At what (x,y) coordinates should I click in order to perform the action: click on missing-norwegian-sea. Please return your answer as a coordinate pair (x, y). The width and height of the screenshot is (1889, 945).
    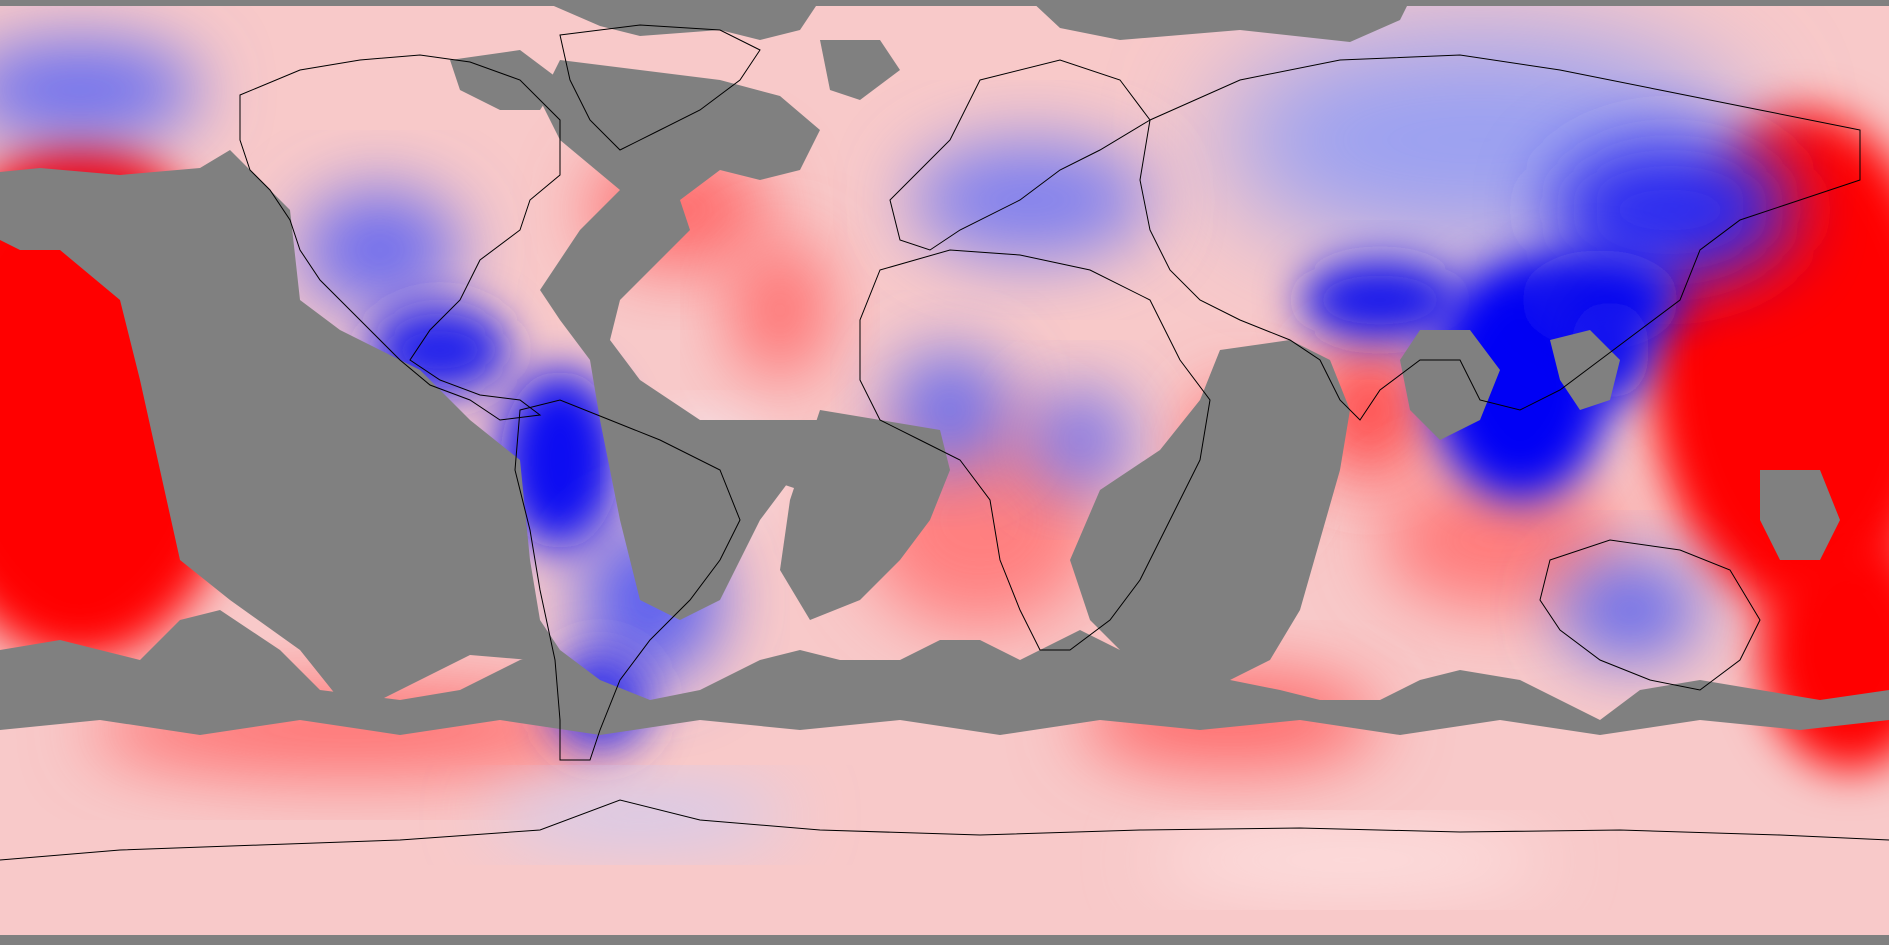
    Looking at the image, I should click on (860, 70).